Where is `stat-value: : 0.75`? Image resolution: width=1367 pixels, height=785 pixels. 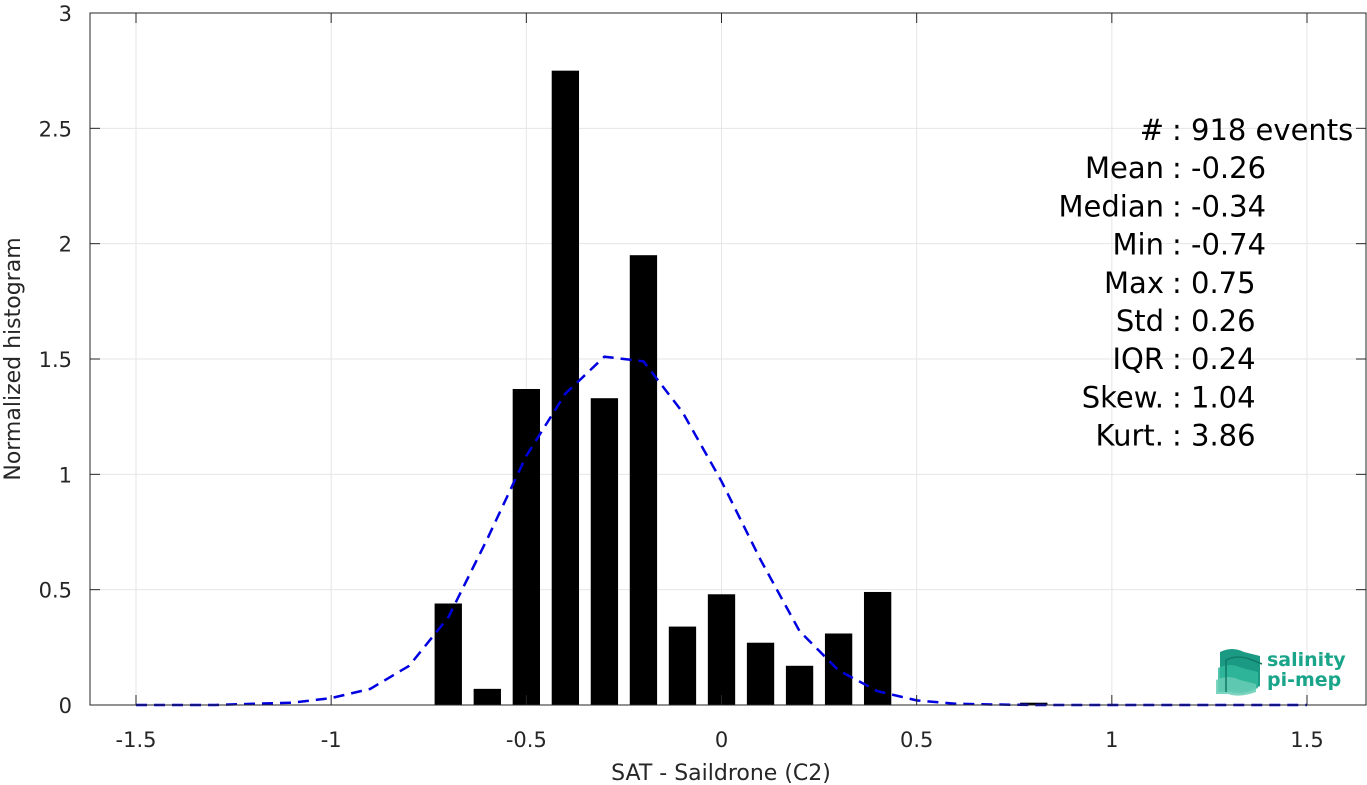 stat-value: : 0.75 is located at coordinates (1214, 283).